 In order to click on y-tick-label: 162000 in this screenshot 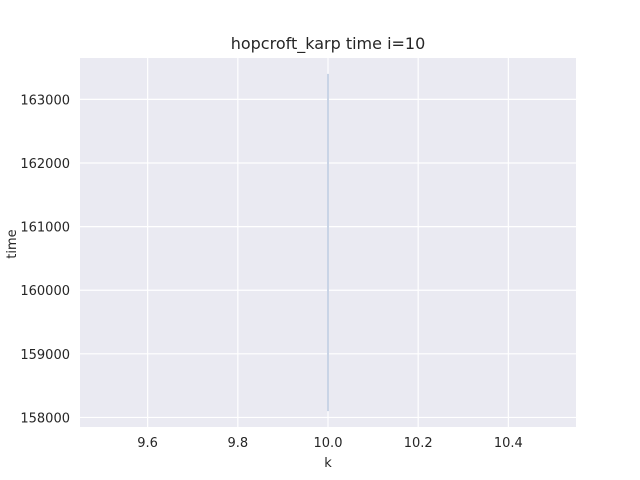, I will do `click(45, 164)`.